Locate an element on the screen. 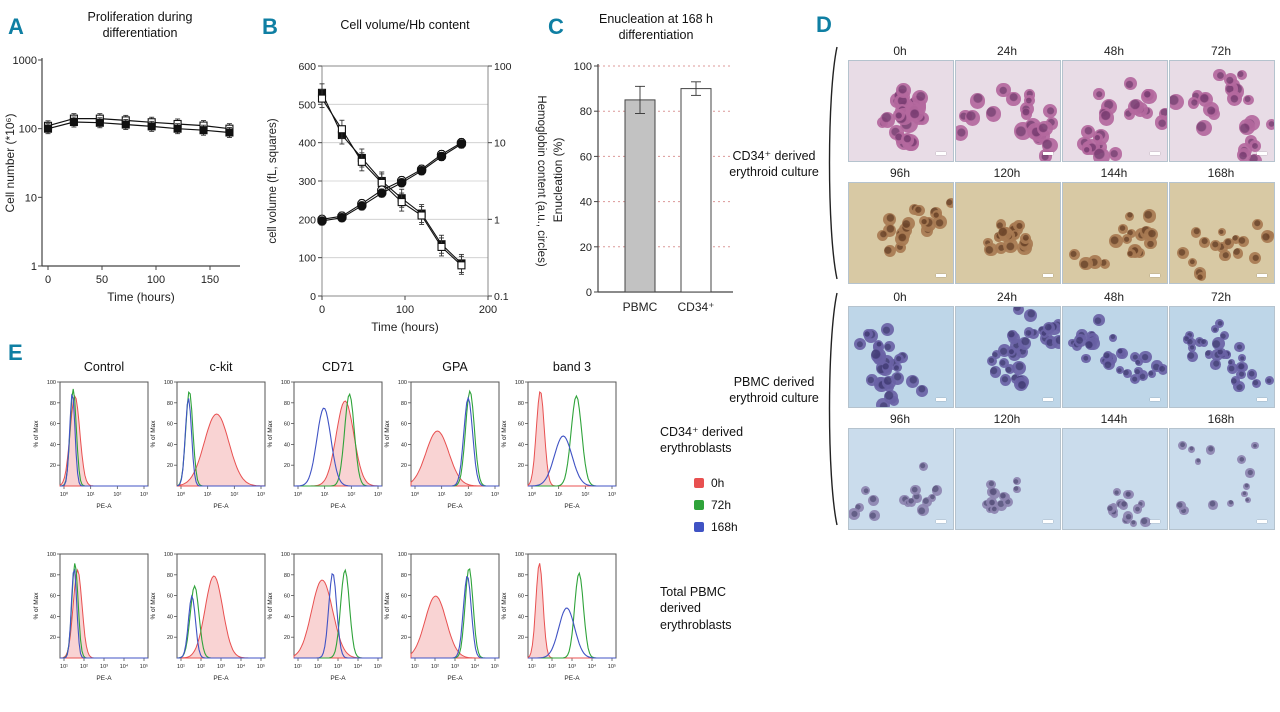 Image resolution: width=1280 pixels, height=712 pixels. scale-bar is located at coordinates (1155, 399).